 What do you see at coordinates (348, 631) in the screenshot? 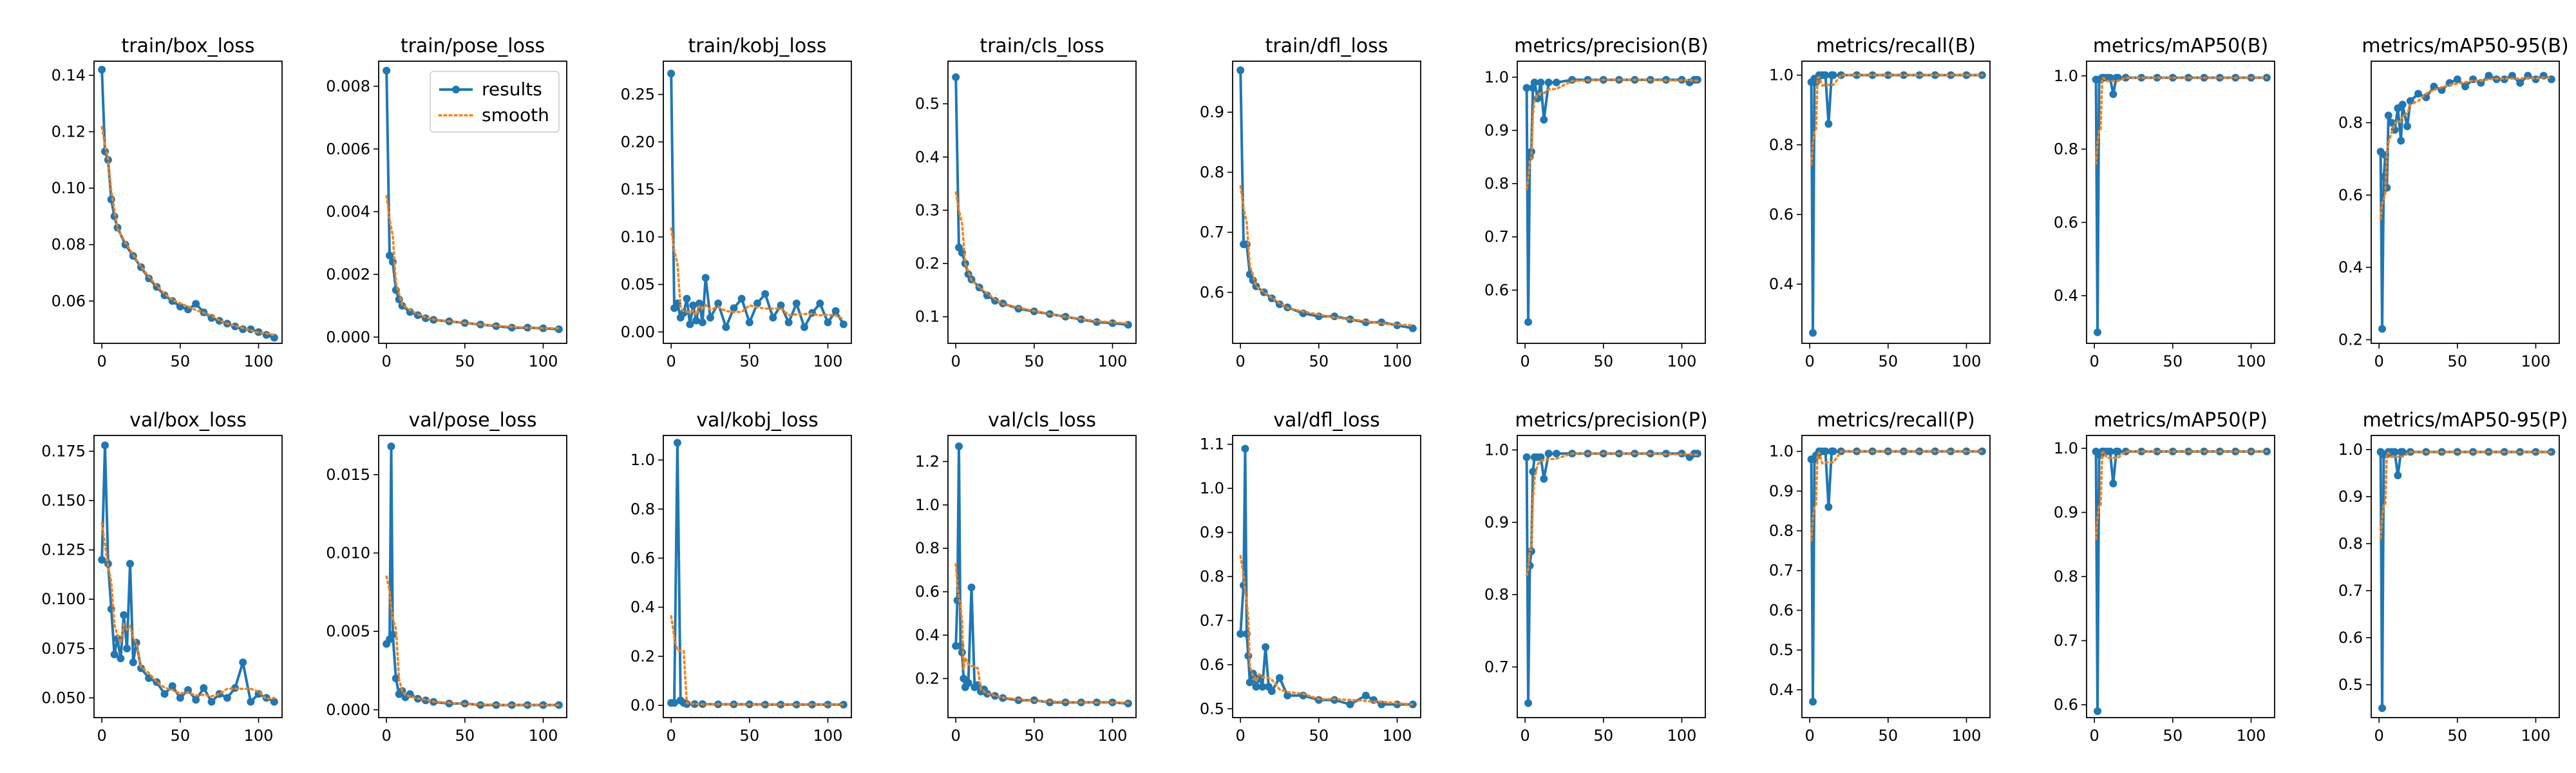
I see `y-tick-label: 0.005` at bounding box center [348, 631].